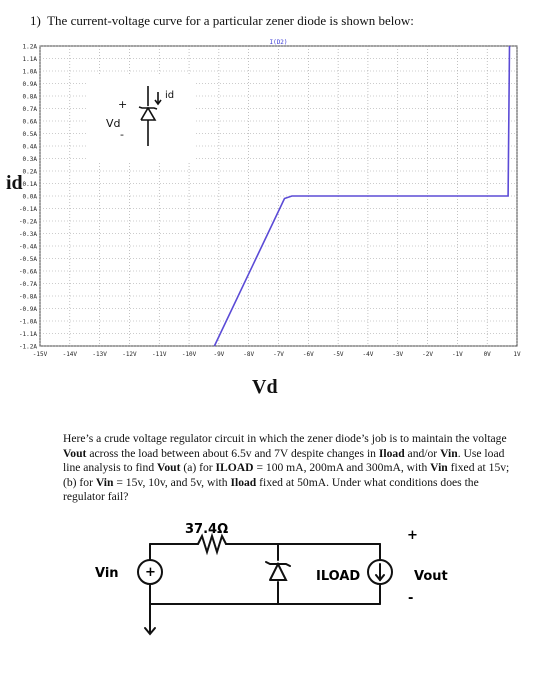  What do you see at coordinates (150, 116) in the screenshot?
I see `inset-zener-sketch` at bounding box center [150, 116].